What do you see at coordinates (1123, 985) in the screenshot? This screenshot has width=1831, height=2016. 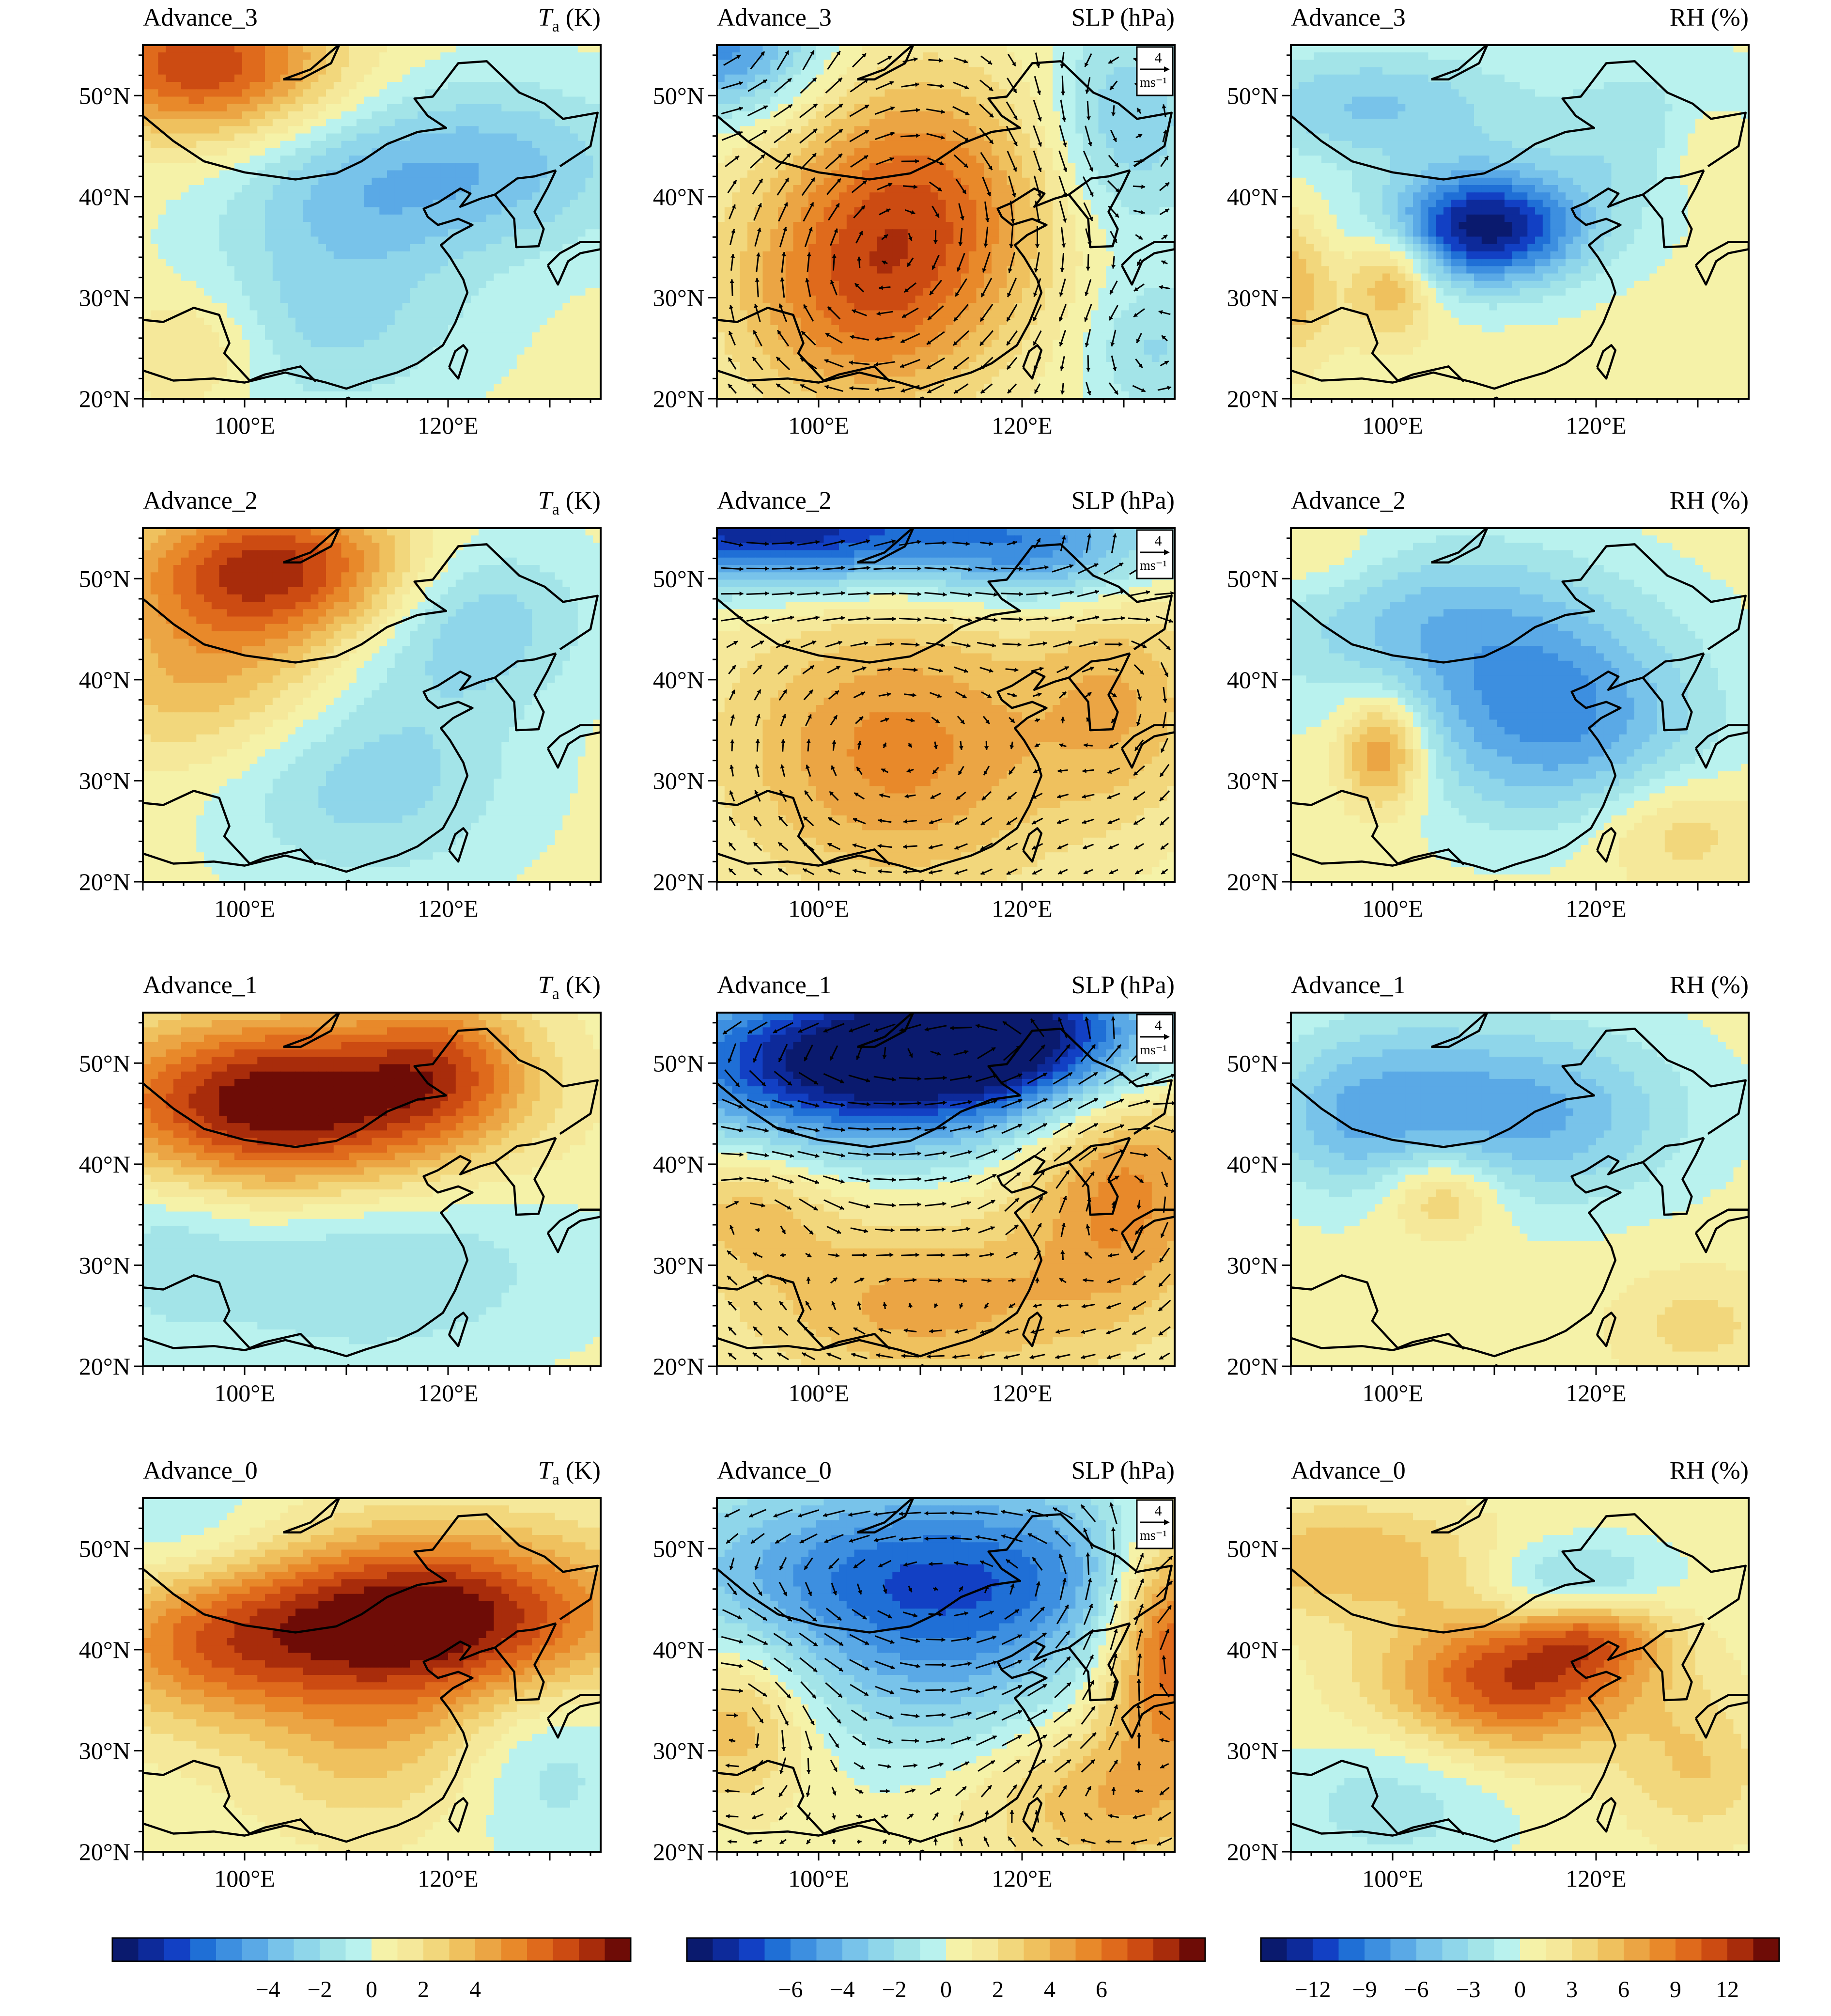 I see `panel-variable-title: SLP (hPa)` at bounding box center [1123, 985].